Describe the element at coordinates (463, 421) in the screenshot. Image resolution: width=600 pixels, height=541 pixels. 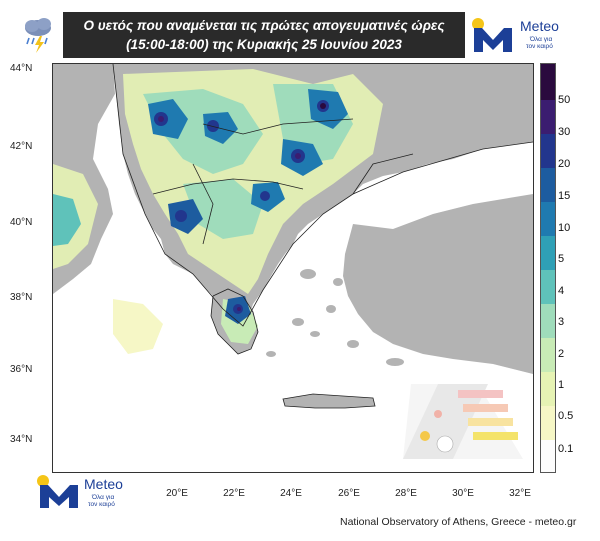
I see `intensity-infographic` at that location.